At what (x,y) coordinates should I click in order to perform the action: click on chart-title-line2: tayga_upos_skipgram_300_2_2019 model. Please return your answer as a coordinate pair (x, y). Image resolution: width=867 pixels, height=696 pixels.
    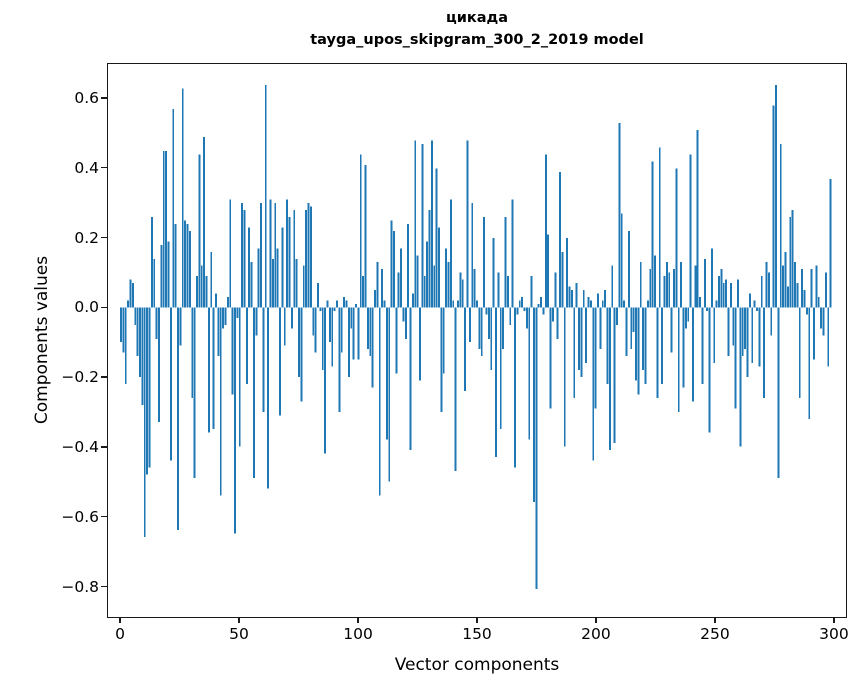
    Looking at the image, I should click on (477, 39).